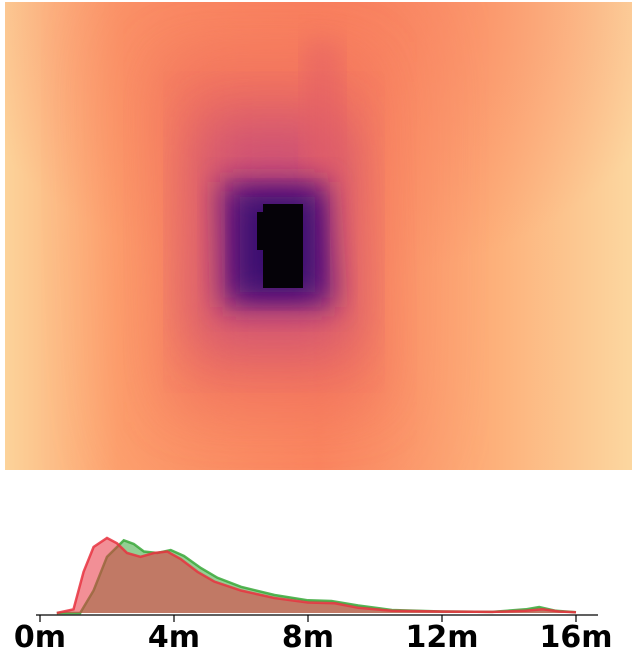  I want to click on series-1-line, so click(316, 575).